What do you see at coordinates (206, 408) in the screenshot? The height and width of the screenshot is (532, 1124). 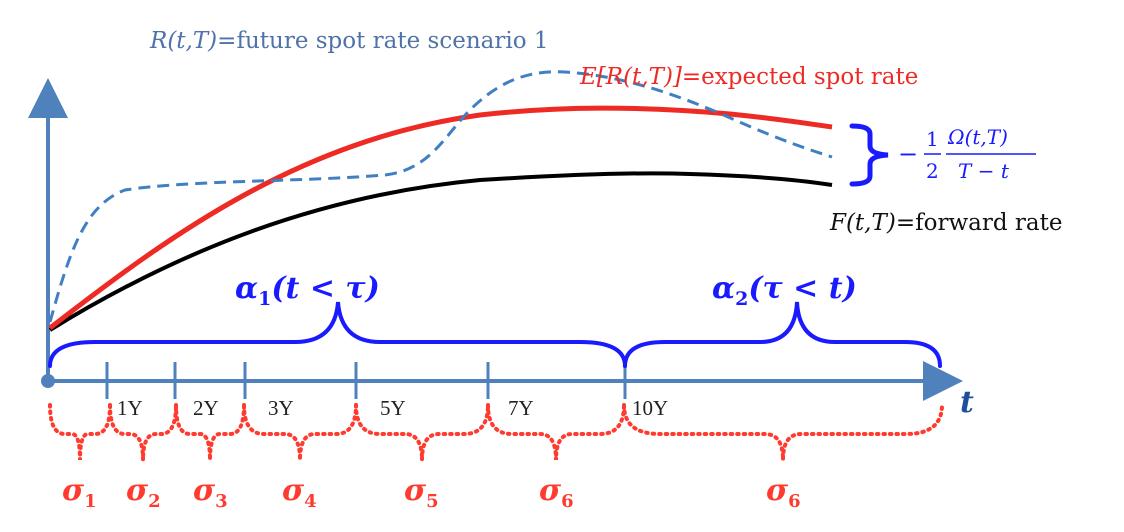 I see `tick-label-2y: 2Y` at bounding box center [206, 408].